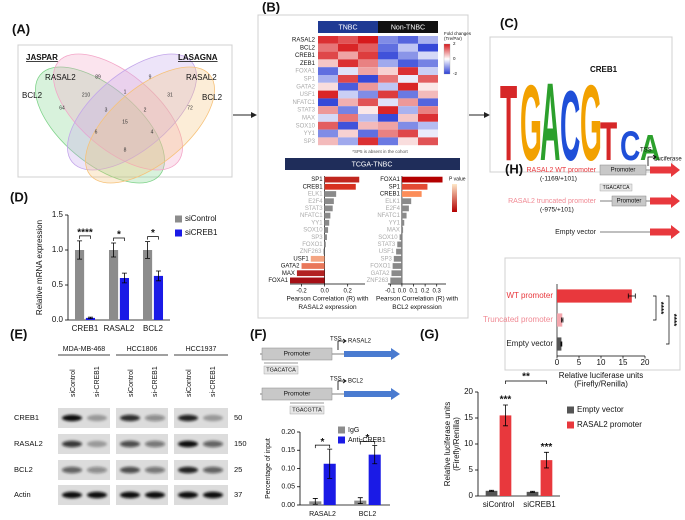  I want to click on section-header, so click(372, 164).